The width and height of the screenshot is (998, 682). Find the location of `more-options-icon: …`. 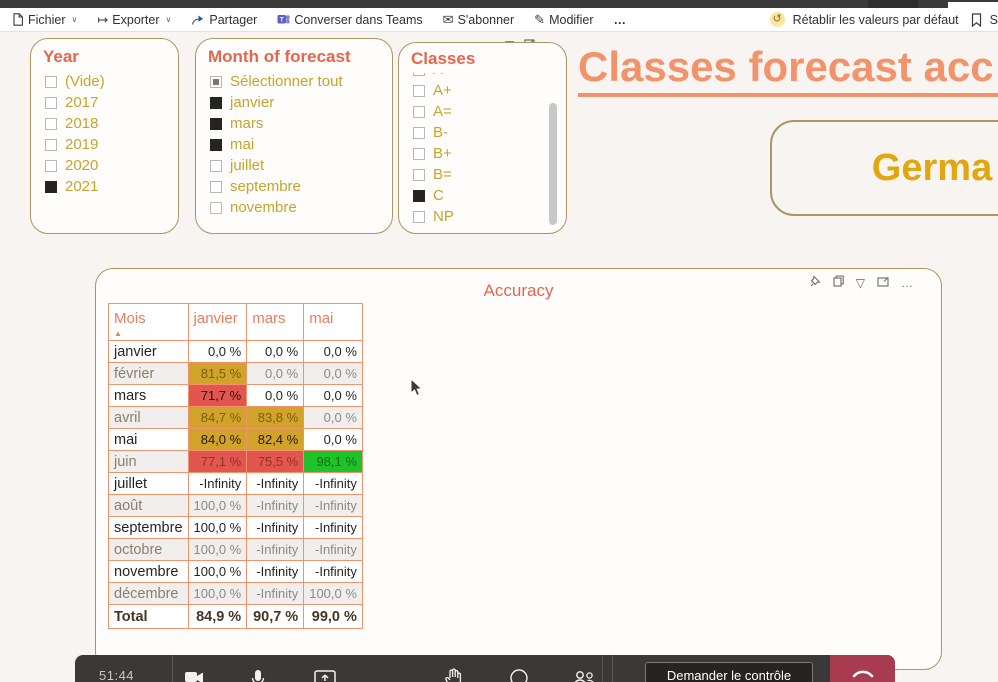

more-options-icon: … is located at coordinates (907, 282).